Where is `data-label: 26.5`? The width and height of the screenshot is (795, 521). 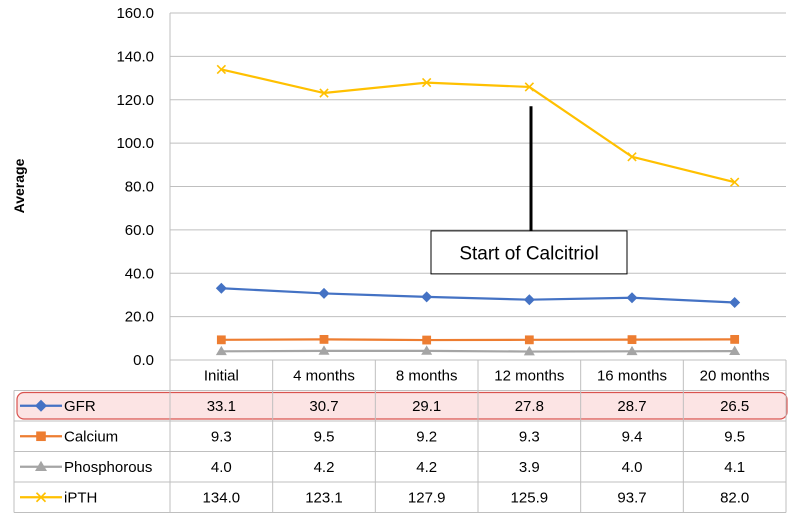
data-label: 26.5 is located at coordinates (734, 406).